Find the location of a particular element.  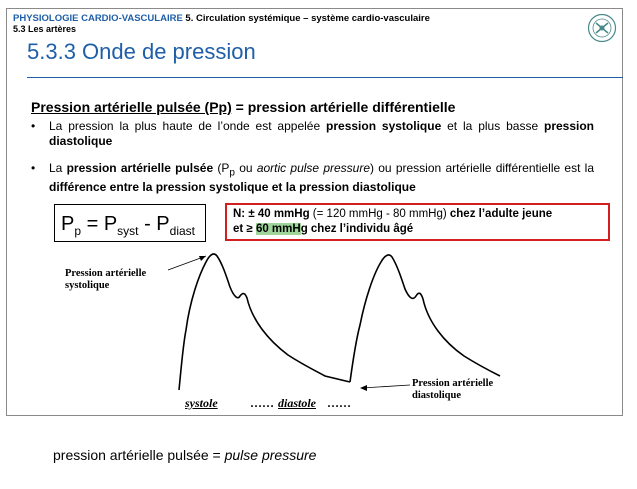

bold-run: chez l’adulte jeune is located at coordinates (501, 214).